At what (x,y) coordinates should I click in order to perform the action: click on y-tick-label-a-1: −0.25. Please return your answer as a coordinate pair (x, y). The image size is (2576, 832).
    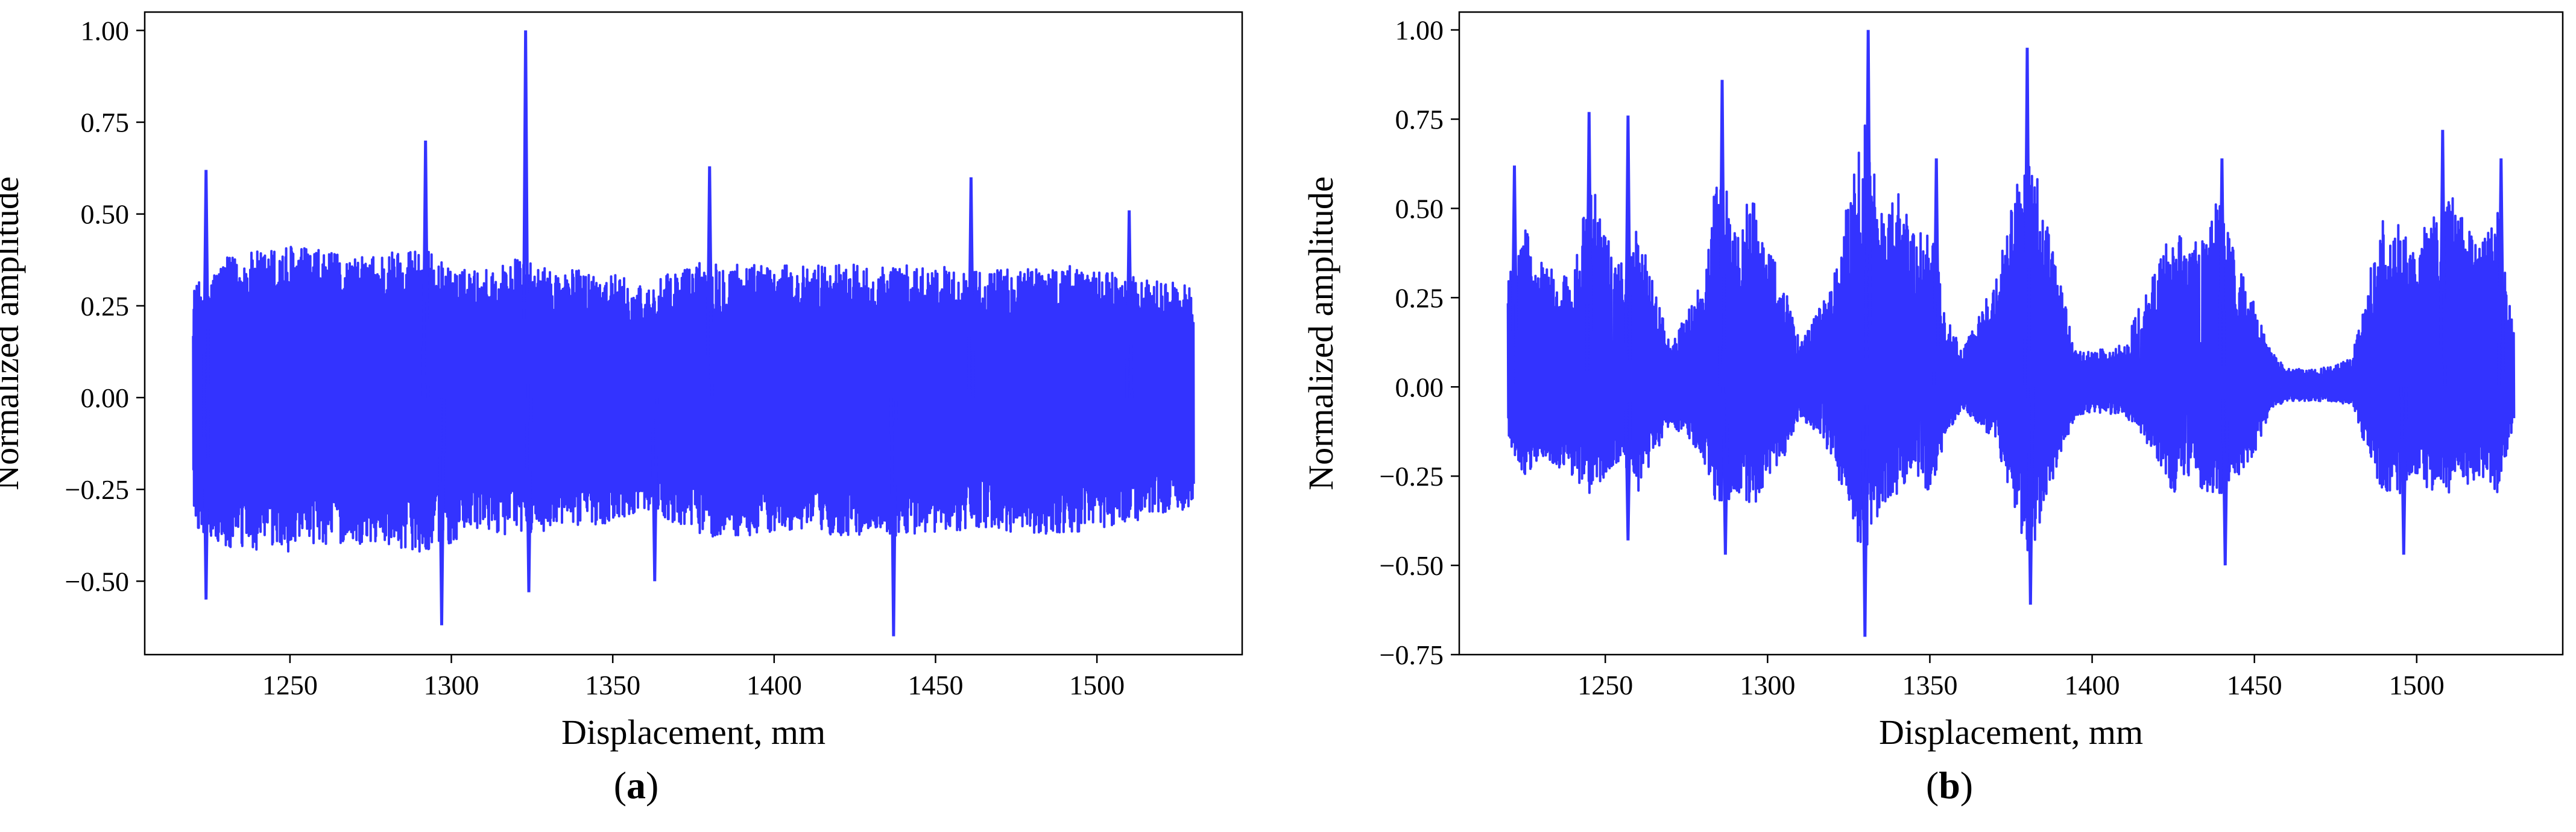
    Looking at the image, I should click on (97, 489).